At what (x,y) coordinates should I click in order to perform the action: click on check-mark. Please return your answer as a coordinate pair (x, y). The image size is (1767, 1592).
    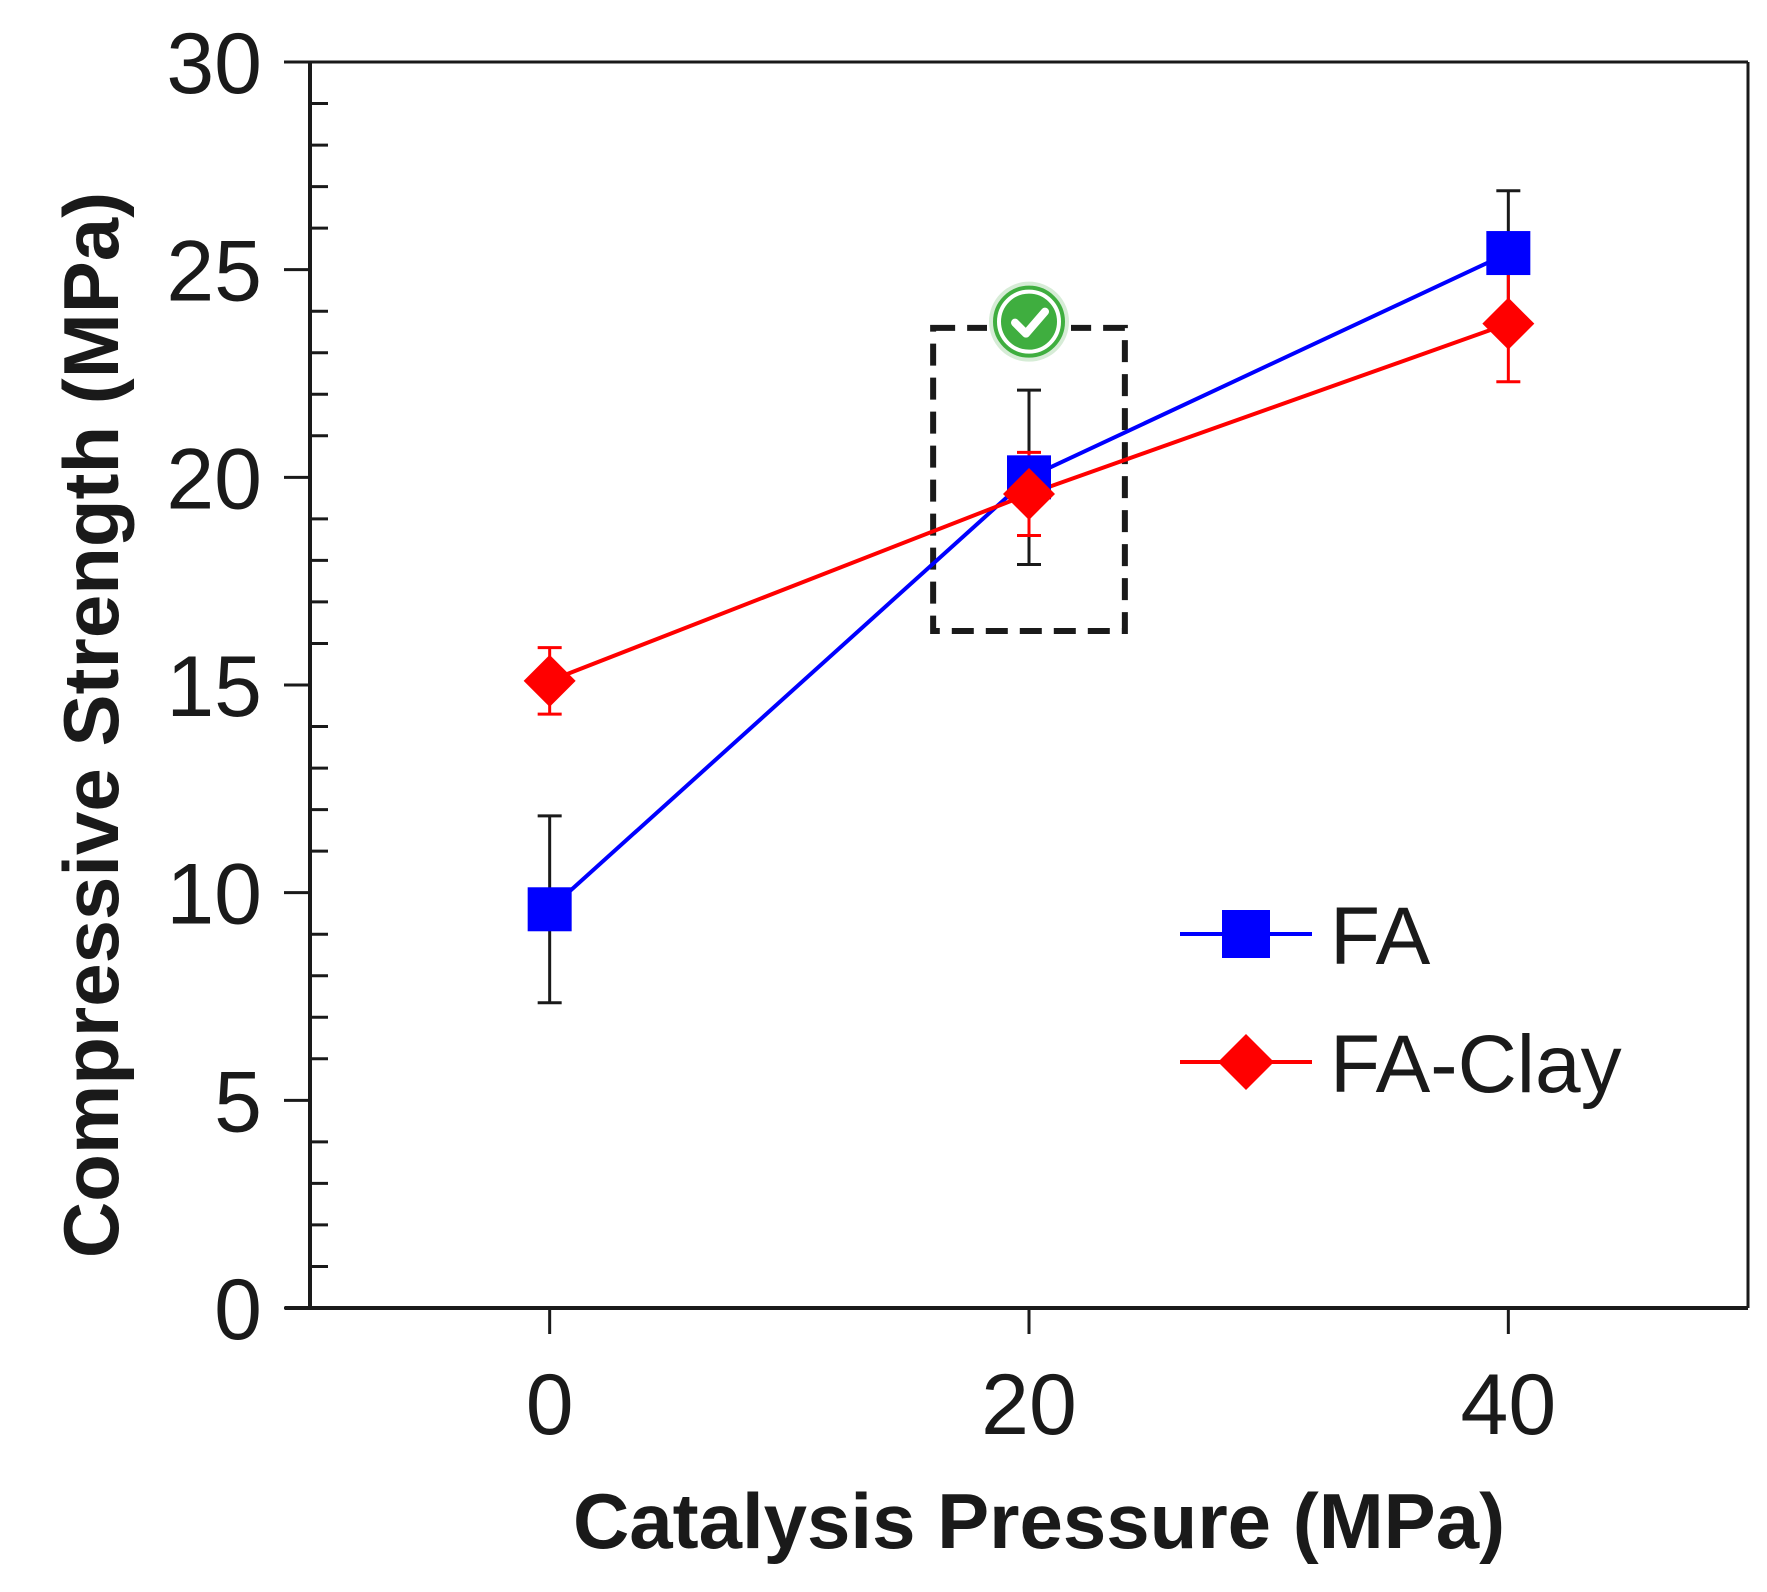
    Looking at the image, I should click on (1030, 322).